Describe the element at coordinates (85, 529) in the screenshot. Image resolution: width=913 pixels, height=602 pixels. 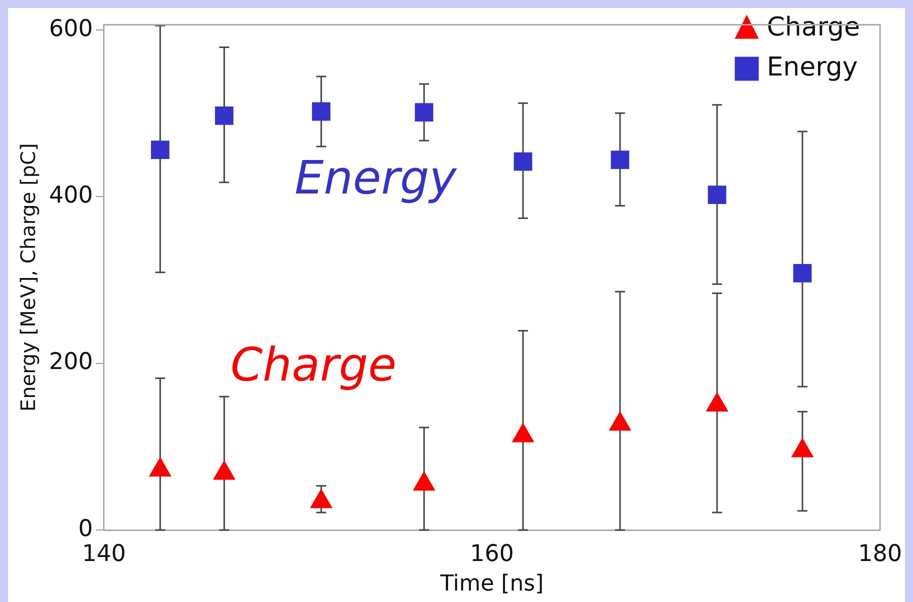
I see `y-tick-label: 0` at that location.